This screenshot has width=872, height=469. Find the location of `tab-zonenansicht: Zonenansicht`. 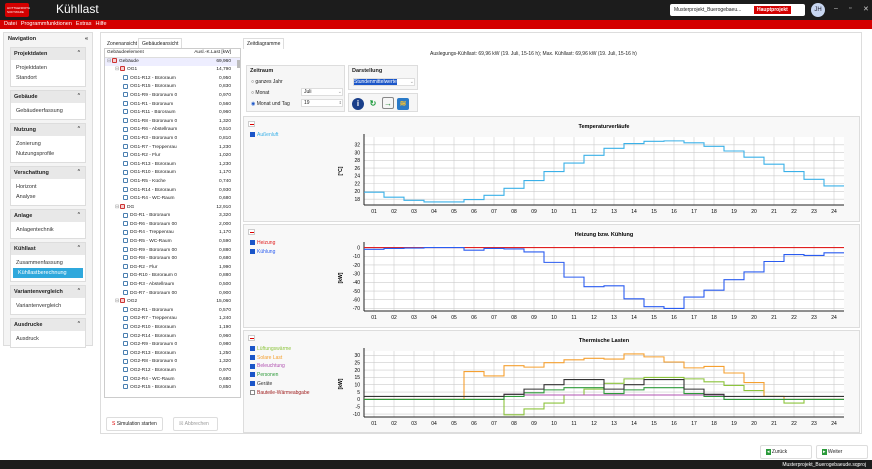

tab-zonenansicht: Zonenansicht is located at coordinates (122, 44).